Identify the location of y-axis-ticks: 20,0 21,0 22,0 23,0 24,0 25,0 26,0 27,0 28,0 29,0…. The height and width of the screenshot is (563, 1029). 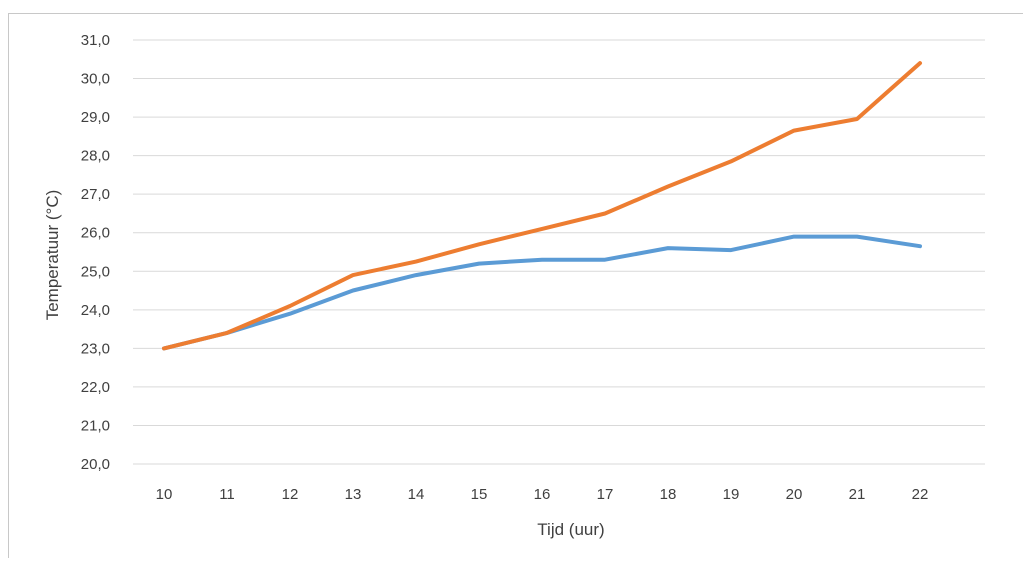
(95, 252).